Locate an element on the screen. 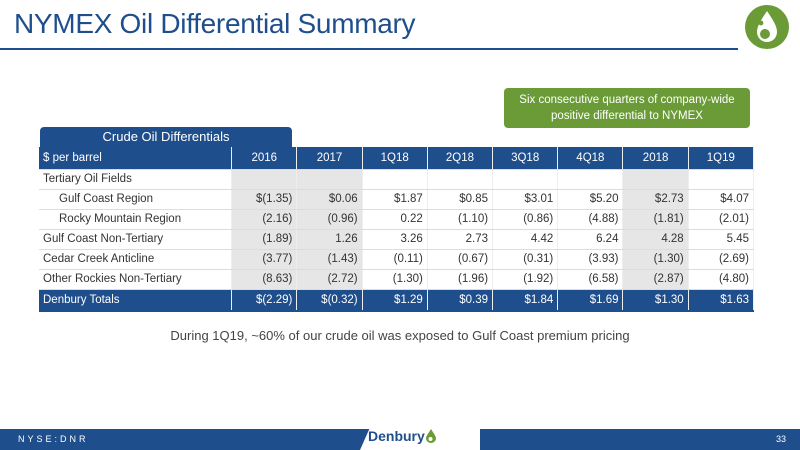  table-cell: $(0.32) is located at coordinates (329, 300).